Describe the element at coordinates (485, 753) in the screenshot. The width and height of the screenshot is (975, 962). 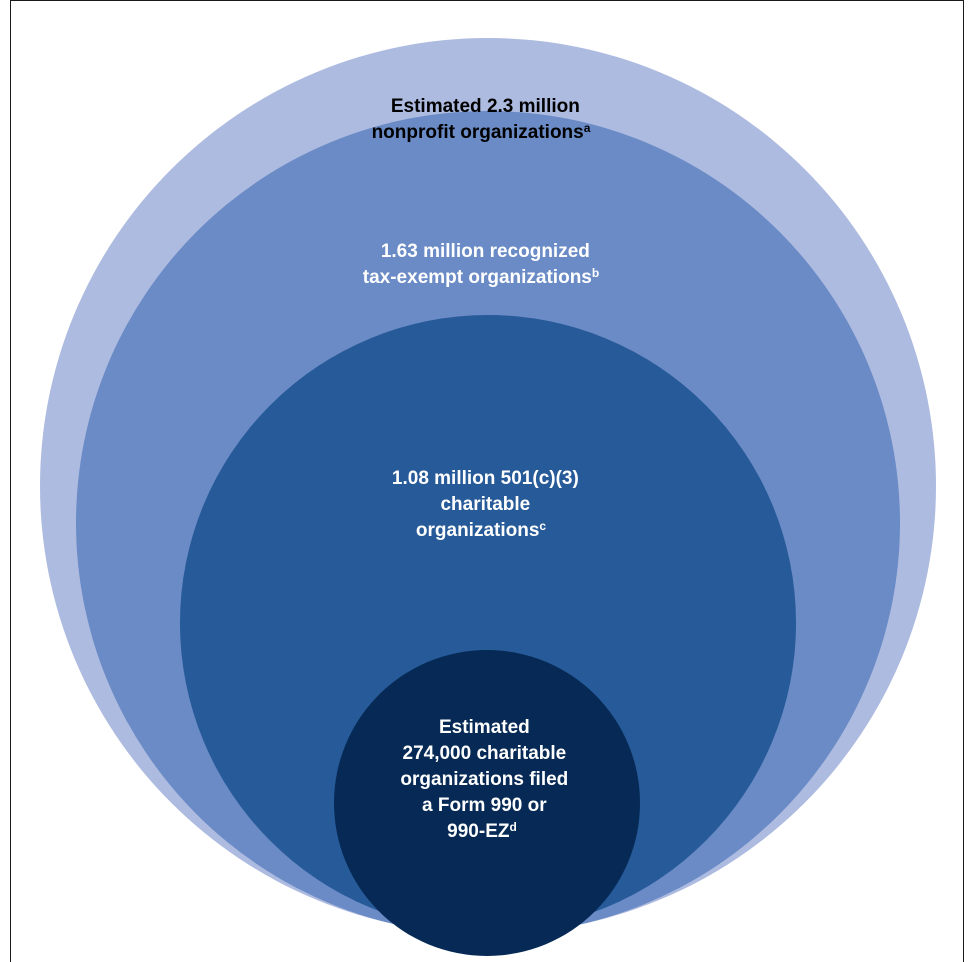
I see `label-line: 274,000 charitable` at that location.